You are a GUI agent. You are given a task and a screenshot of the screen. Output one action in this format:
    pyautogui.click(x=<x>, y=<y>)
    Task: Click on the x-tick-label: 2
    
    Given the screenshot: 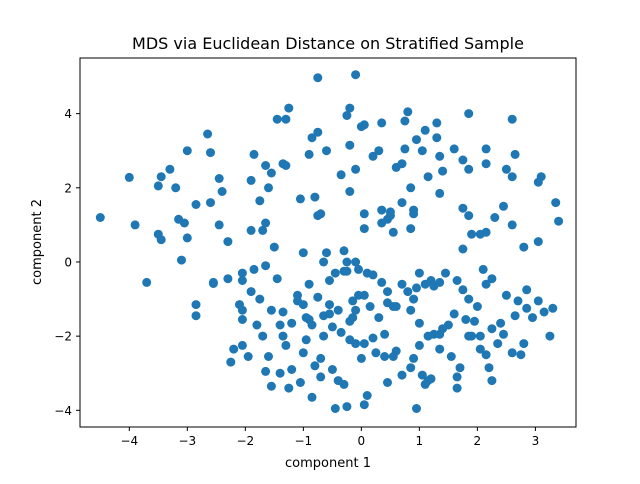 What is the action you would take?
    pyautogui.click(x=478, y=441)
    